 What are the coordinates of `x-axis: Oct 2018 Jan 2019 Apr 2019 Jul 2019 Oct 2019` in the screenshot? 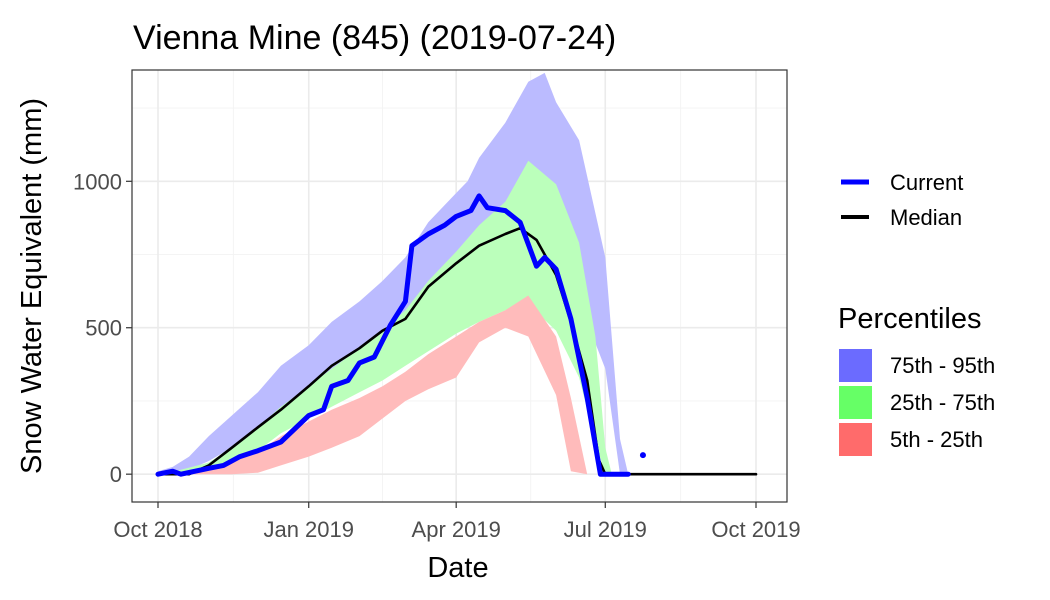 It's located at (457, 522).